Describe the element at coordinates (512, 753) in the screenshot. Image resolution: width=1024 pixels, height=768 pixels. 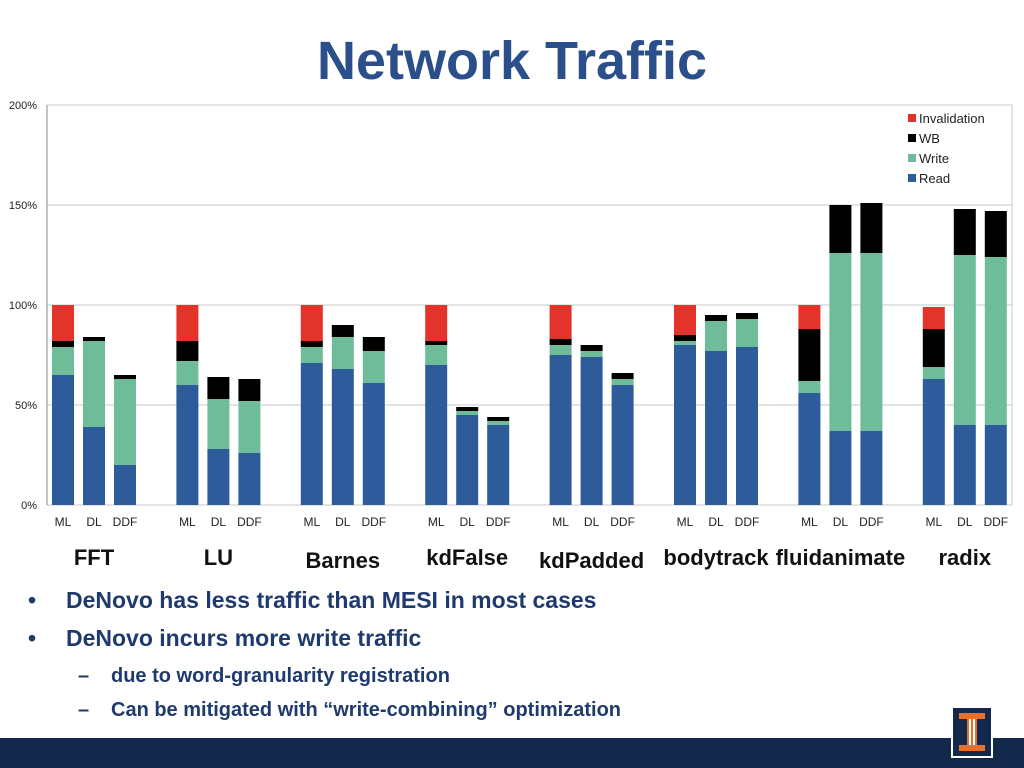
I see `footer-bar` at that location.